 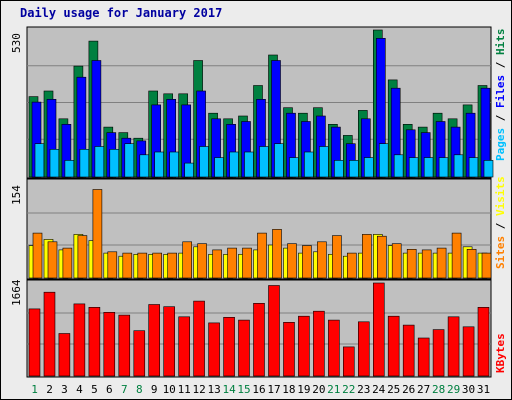 What do you see at coordinates (303, 389) in the screenshot?
I see `day-label: 19` at bounding box center [303, 389].